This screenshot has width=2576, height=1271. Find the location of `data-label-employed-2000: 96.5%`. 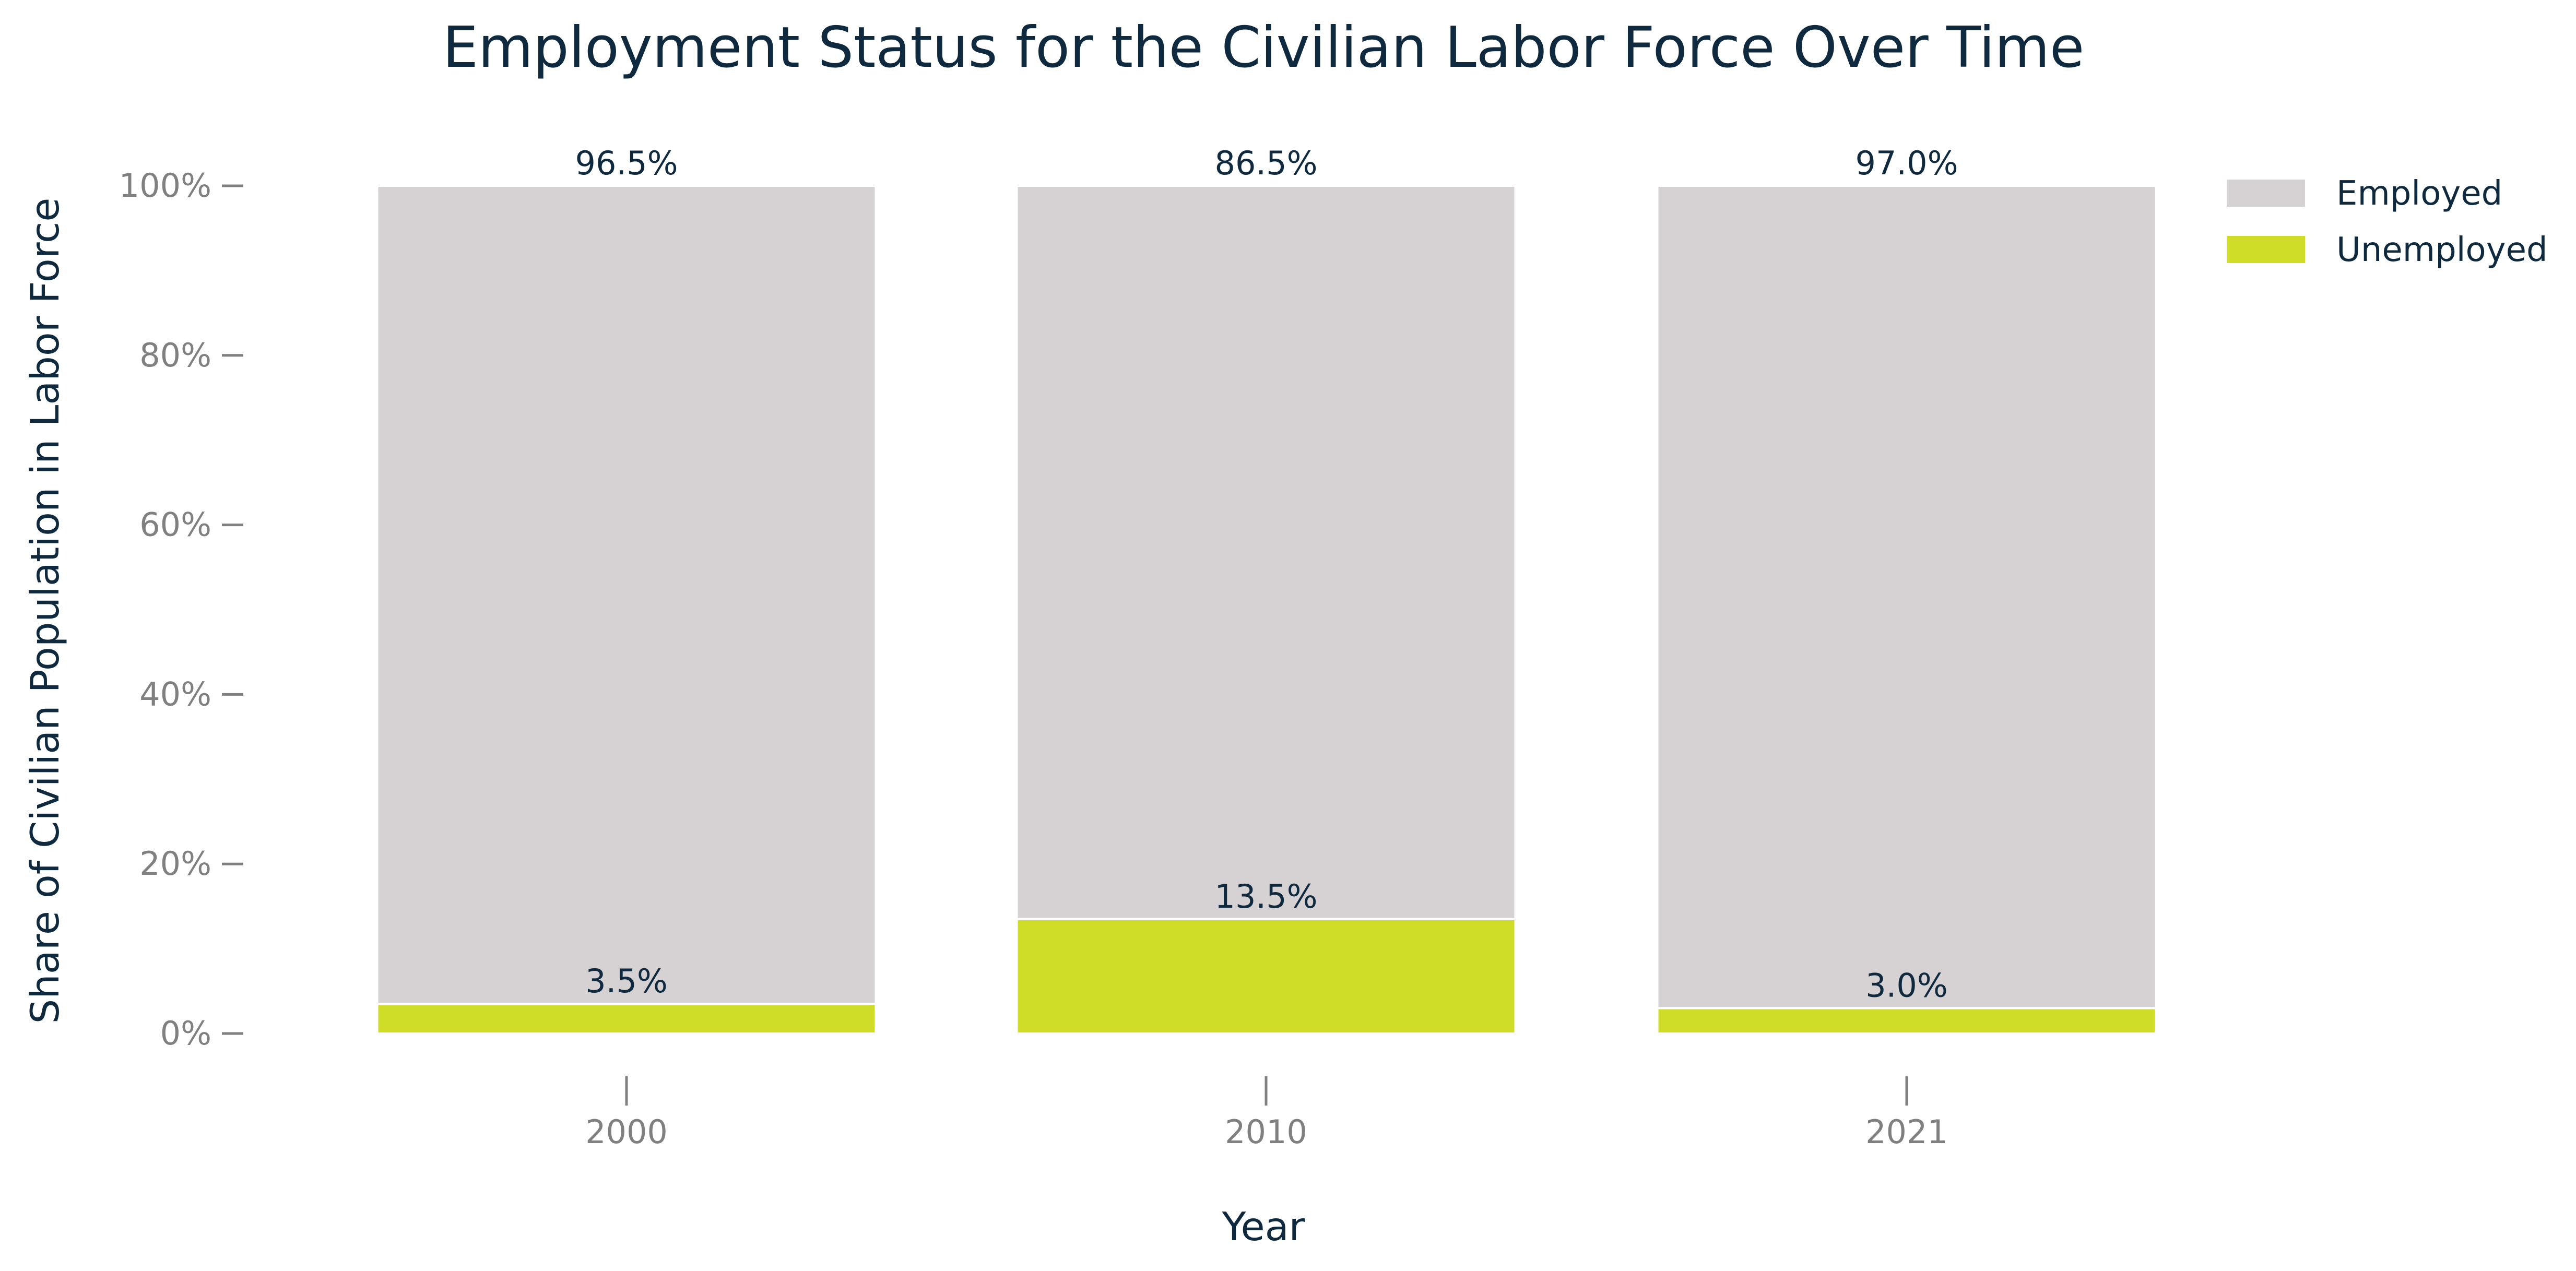

data-label-employed-2000: 96.5% is located at coordinates (626, 163).